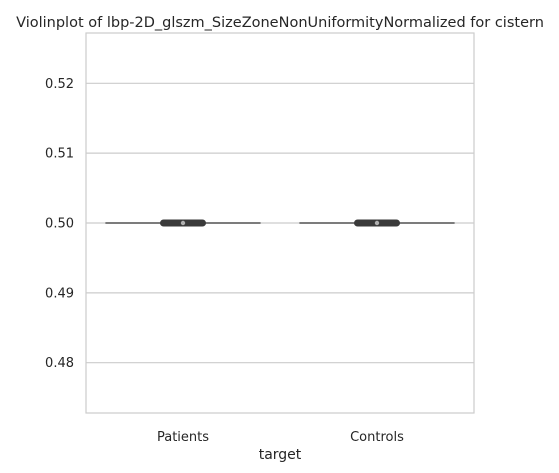  Describe the element at coordinates (377, 437) in the screenshot. I see `x-tick-label: Controls` at that location.